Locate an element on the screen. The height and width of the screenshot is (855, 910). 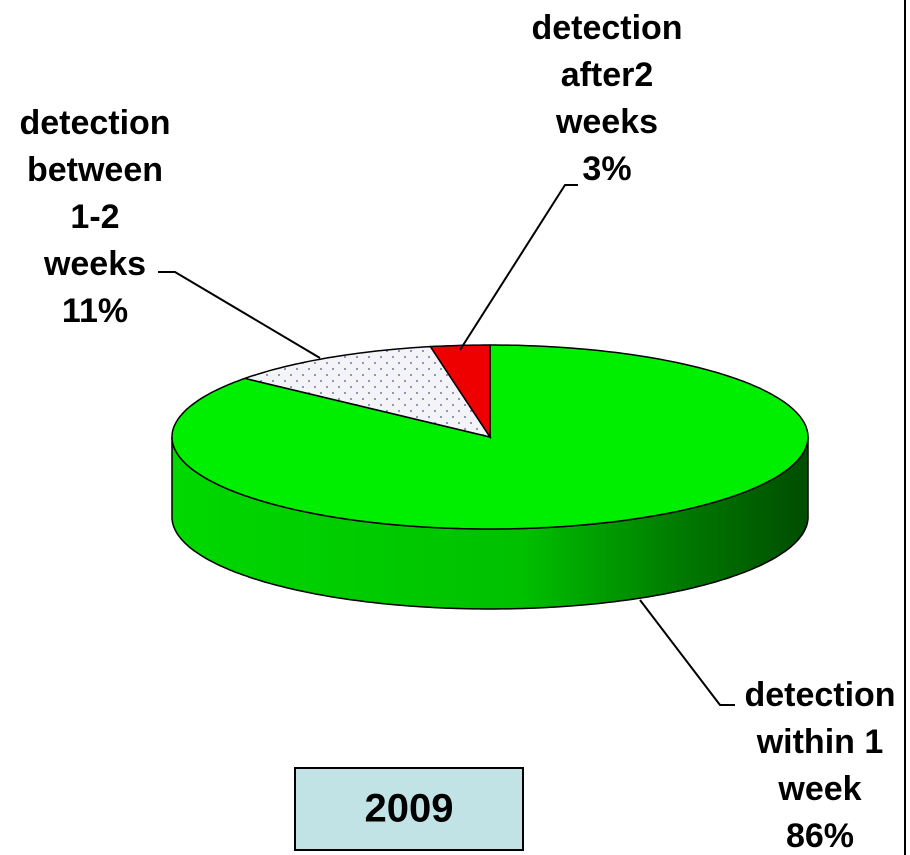
value-label: 86% is located at coordinates (820, 836).